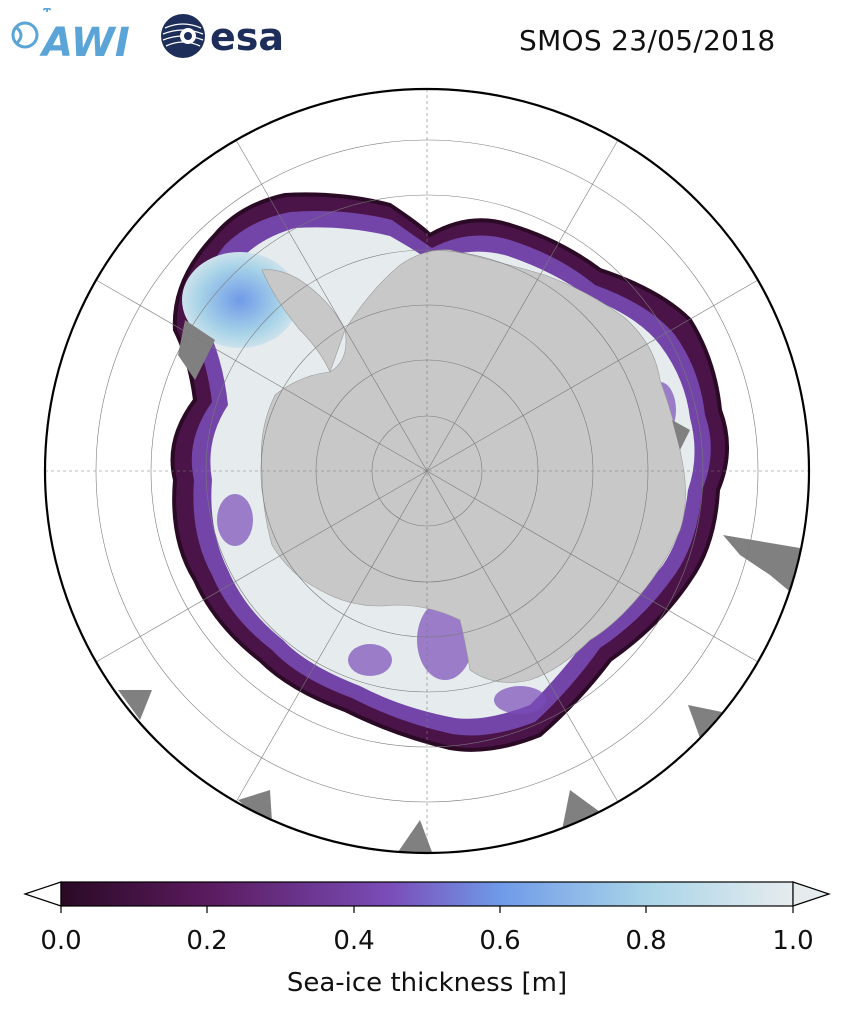 Image resolution: width=854 pixels, height=1026 pixels. Describe the element at coordinates (353, 941) in the screenshot. I see `colorbar-tick-label: 0.4` at that location.